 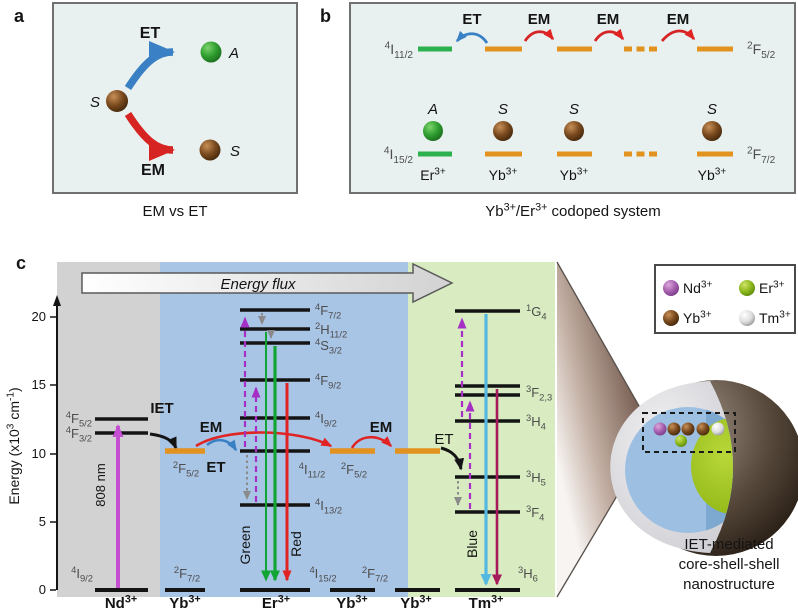 What do you see at coordinates (536, 477) in the screenshot?
I see `tm-term-3h5: 3H5` at bounding box center [536, 477].